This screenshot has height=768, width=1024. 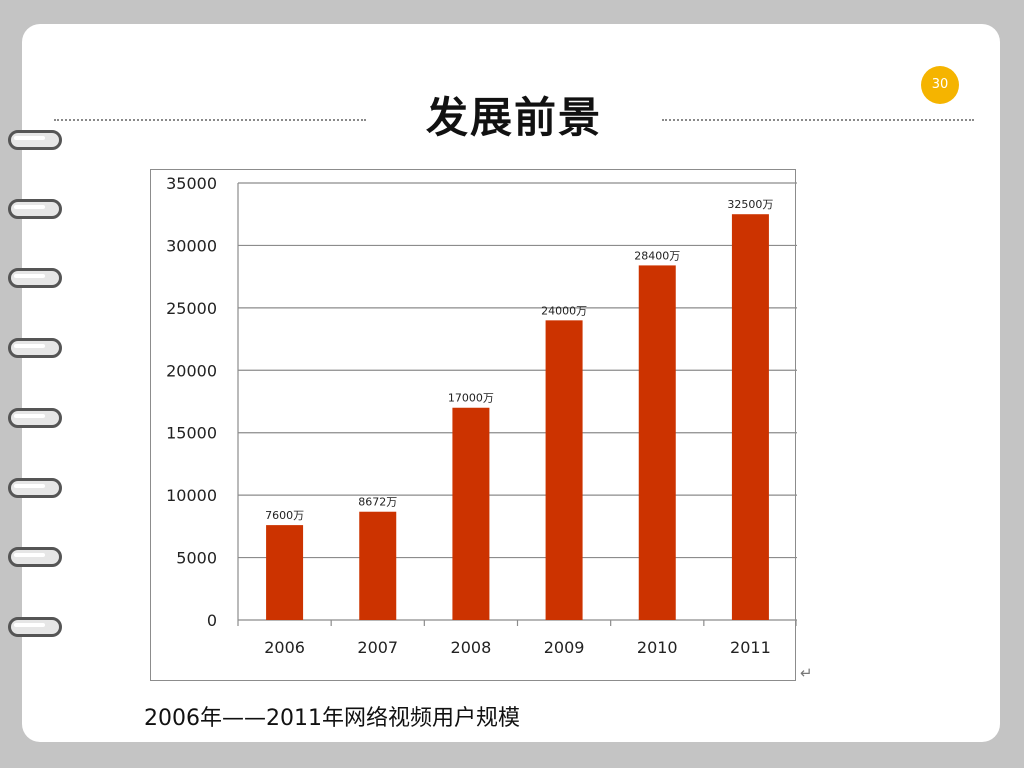 I want to click on y-tick-label: 25000, so click(x=191, y=308).